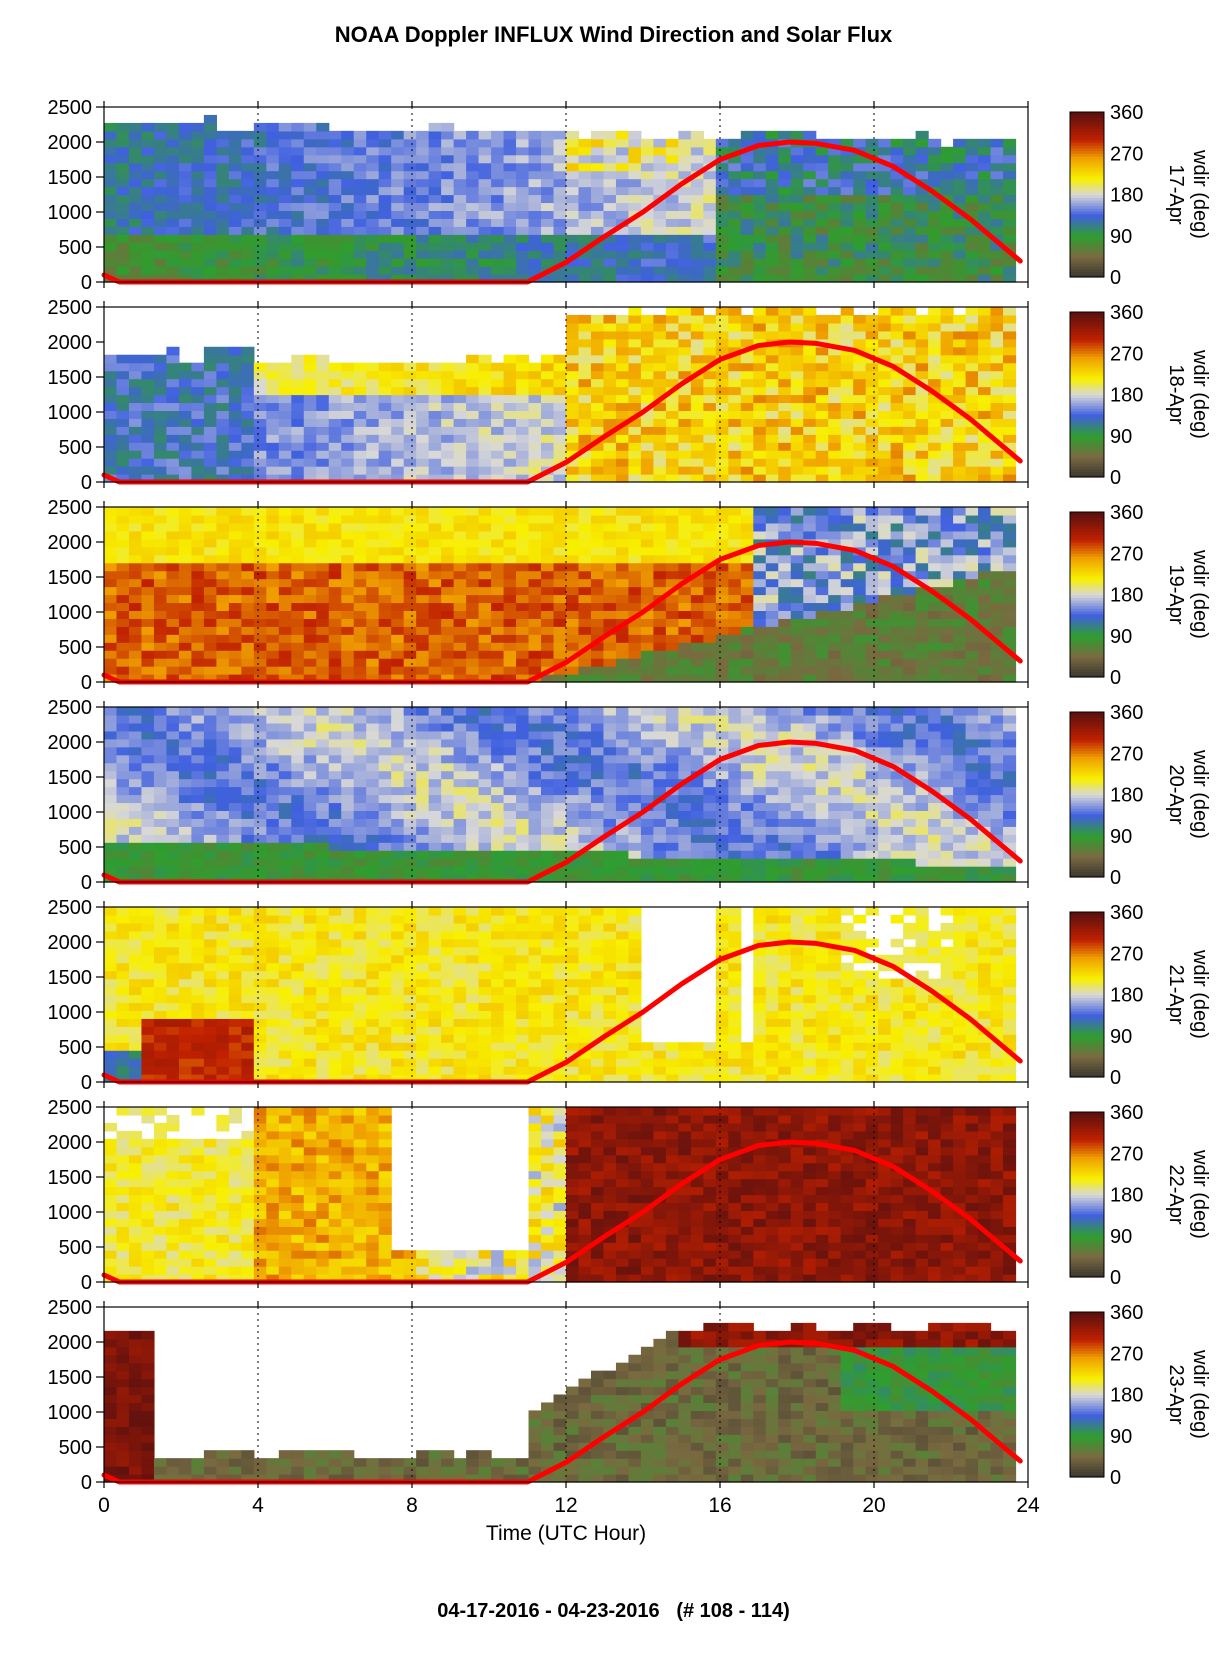  I want to click on y-tick-label: 2000, so click(70, 343).